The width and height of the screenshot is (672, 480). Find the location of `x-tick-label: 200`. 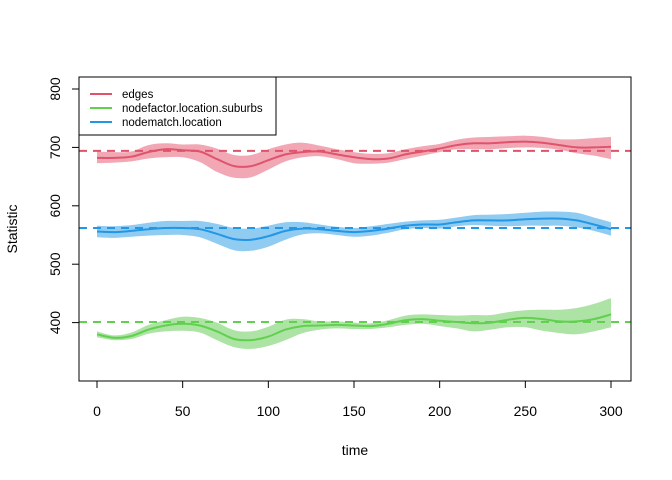

x-tick-label: 200 is located at coordinates (440, 411).